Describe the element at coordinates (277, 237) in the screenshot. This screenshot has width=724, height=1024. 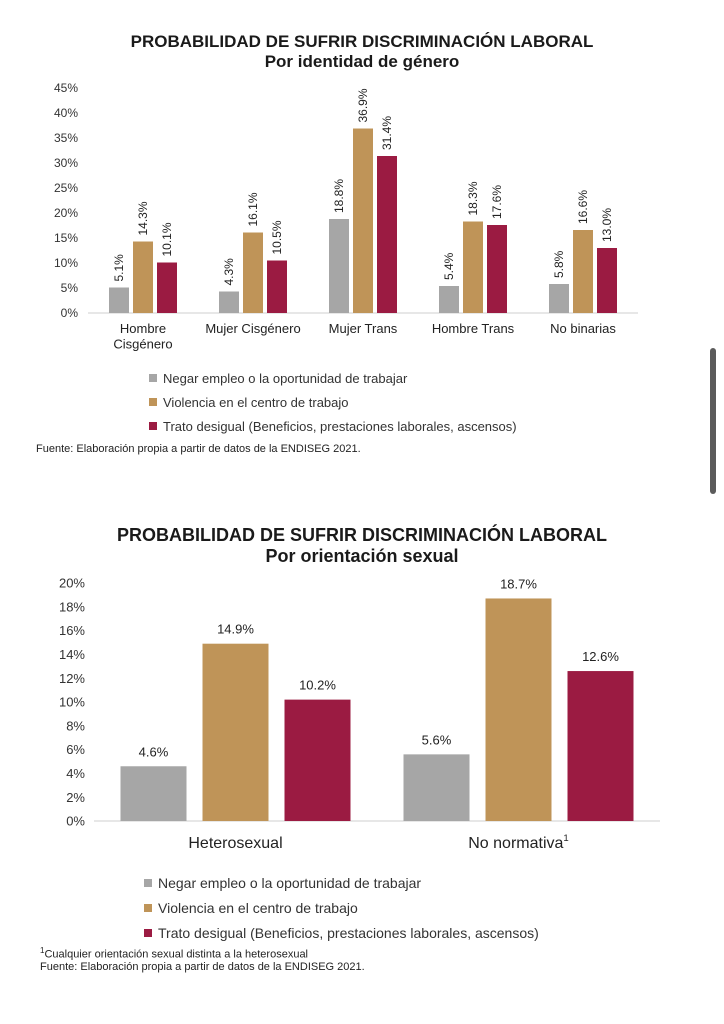
I see `data-label: 10.5%` at that location.